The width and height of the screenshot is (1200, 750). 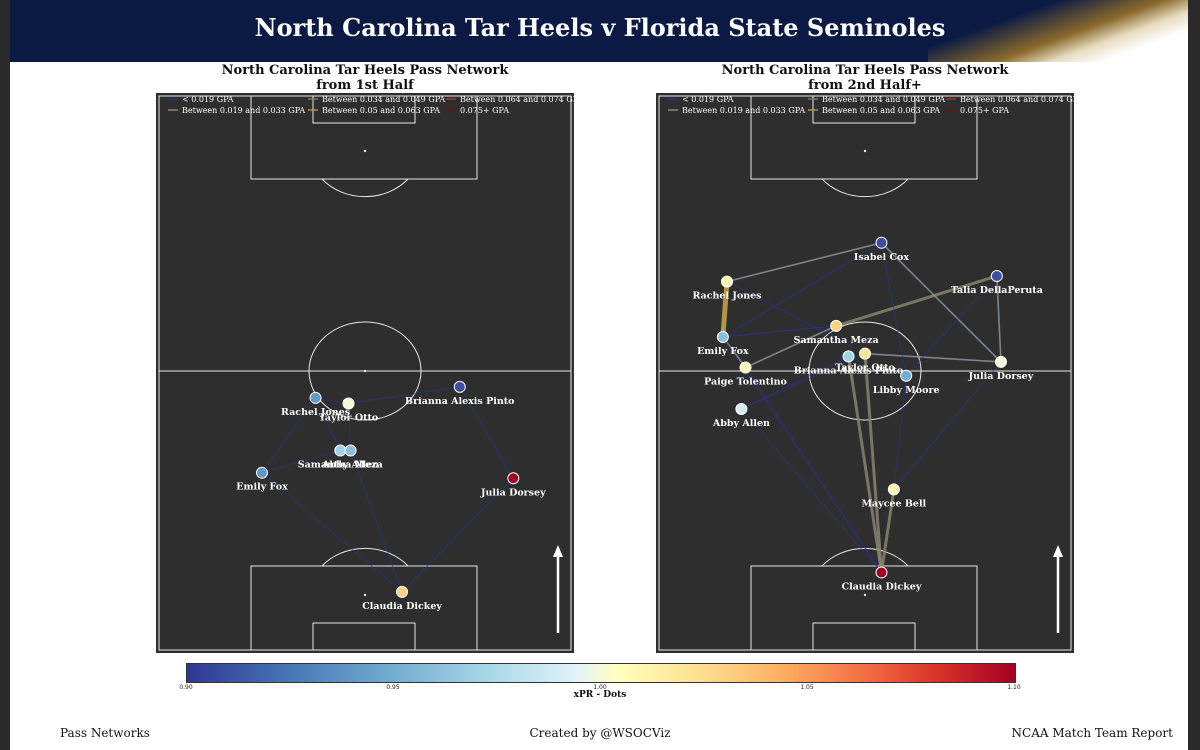 What do you see at coordinates (881, 257) in the screenshot?
I see `player-label: Isabel Cox` at bounding box center [881, 257].